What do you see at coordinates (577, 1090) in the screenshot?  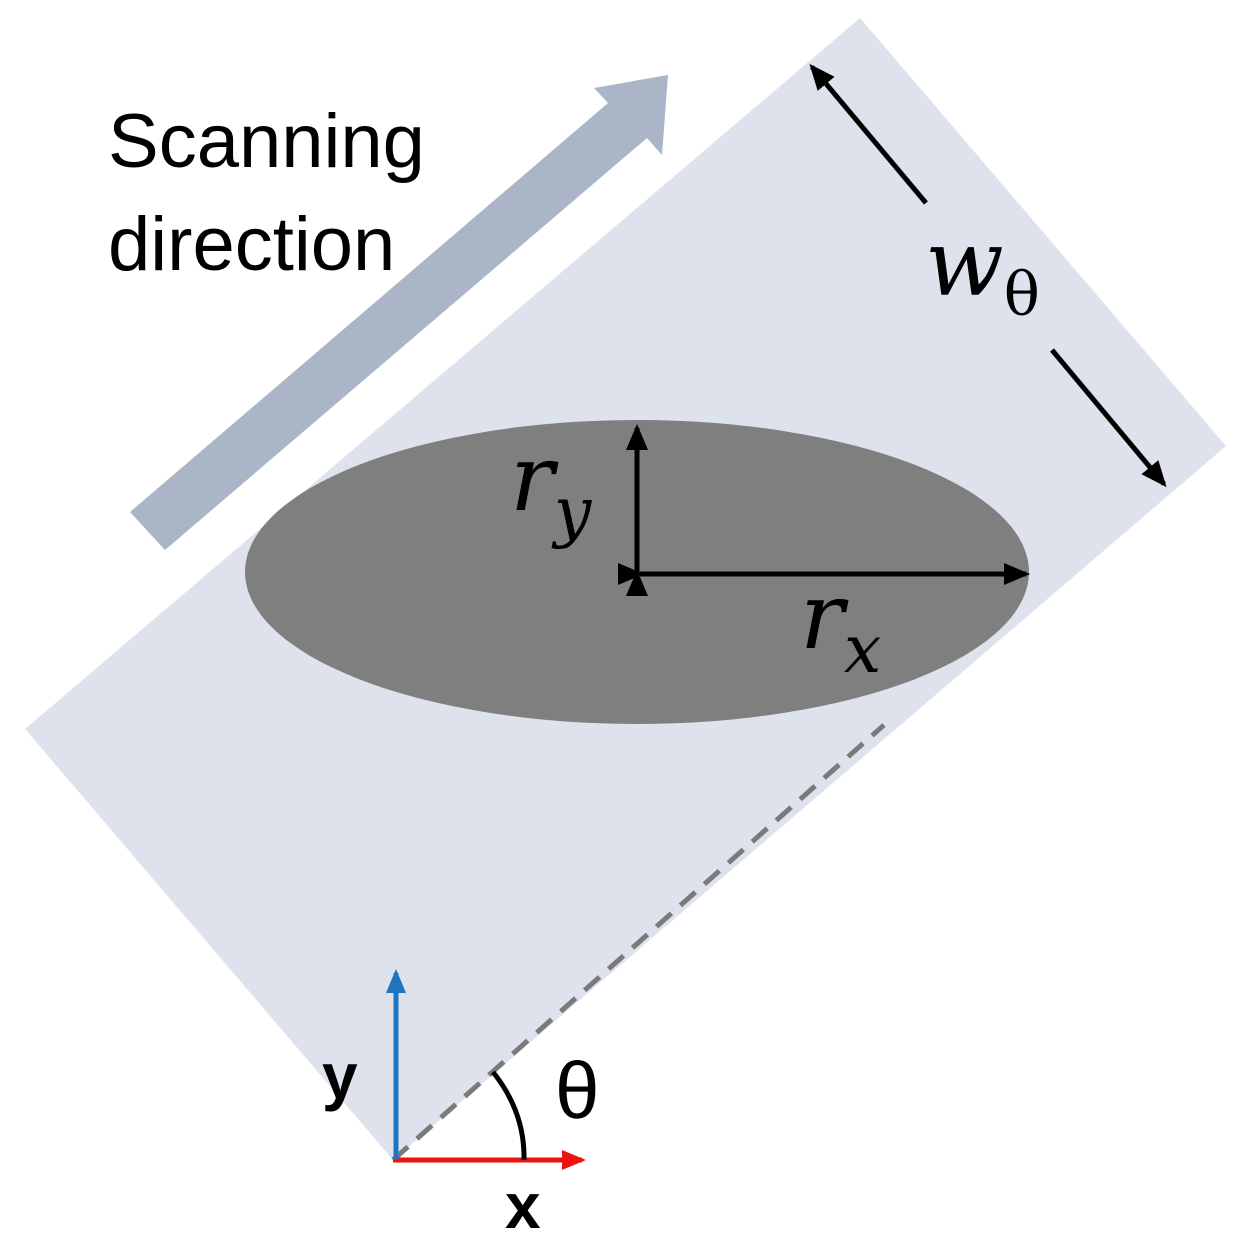 I see `angle-label: θ` at bounding box center [577, 1090].